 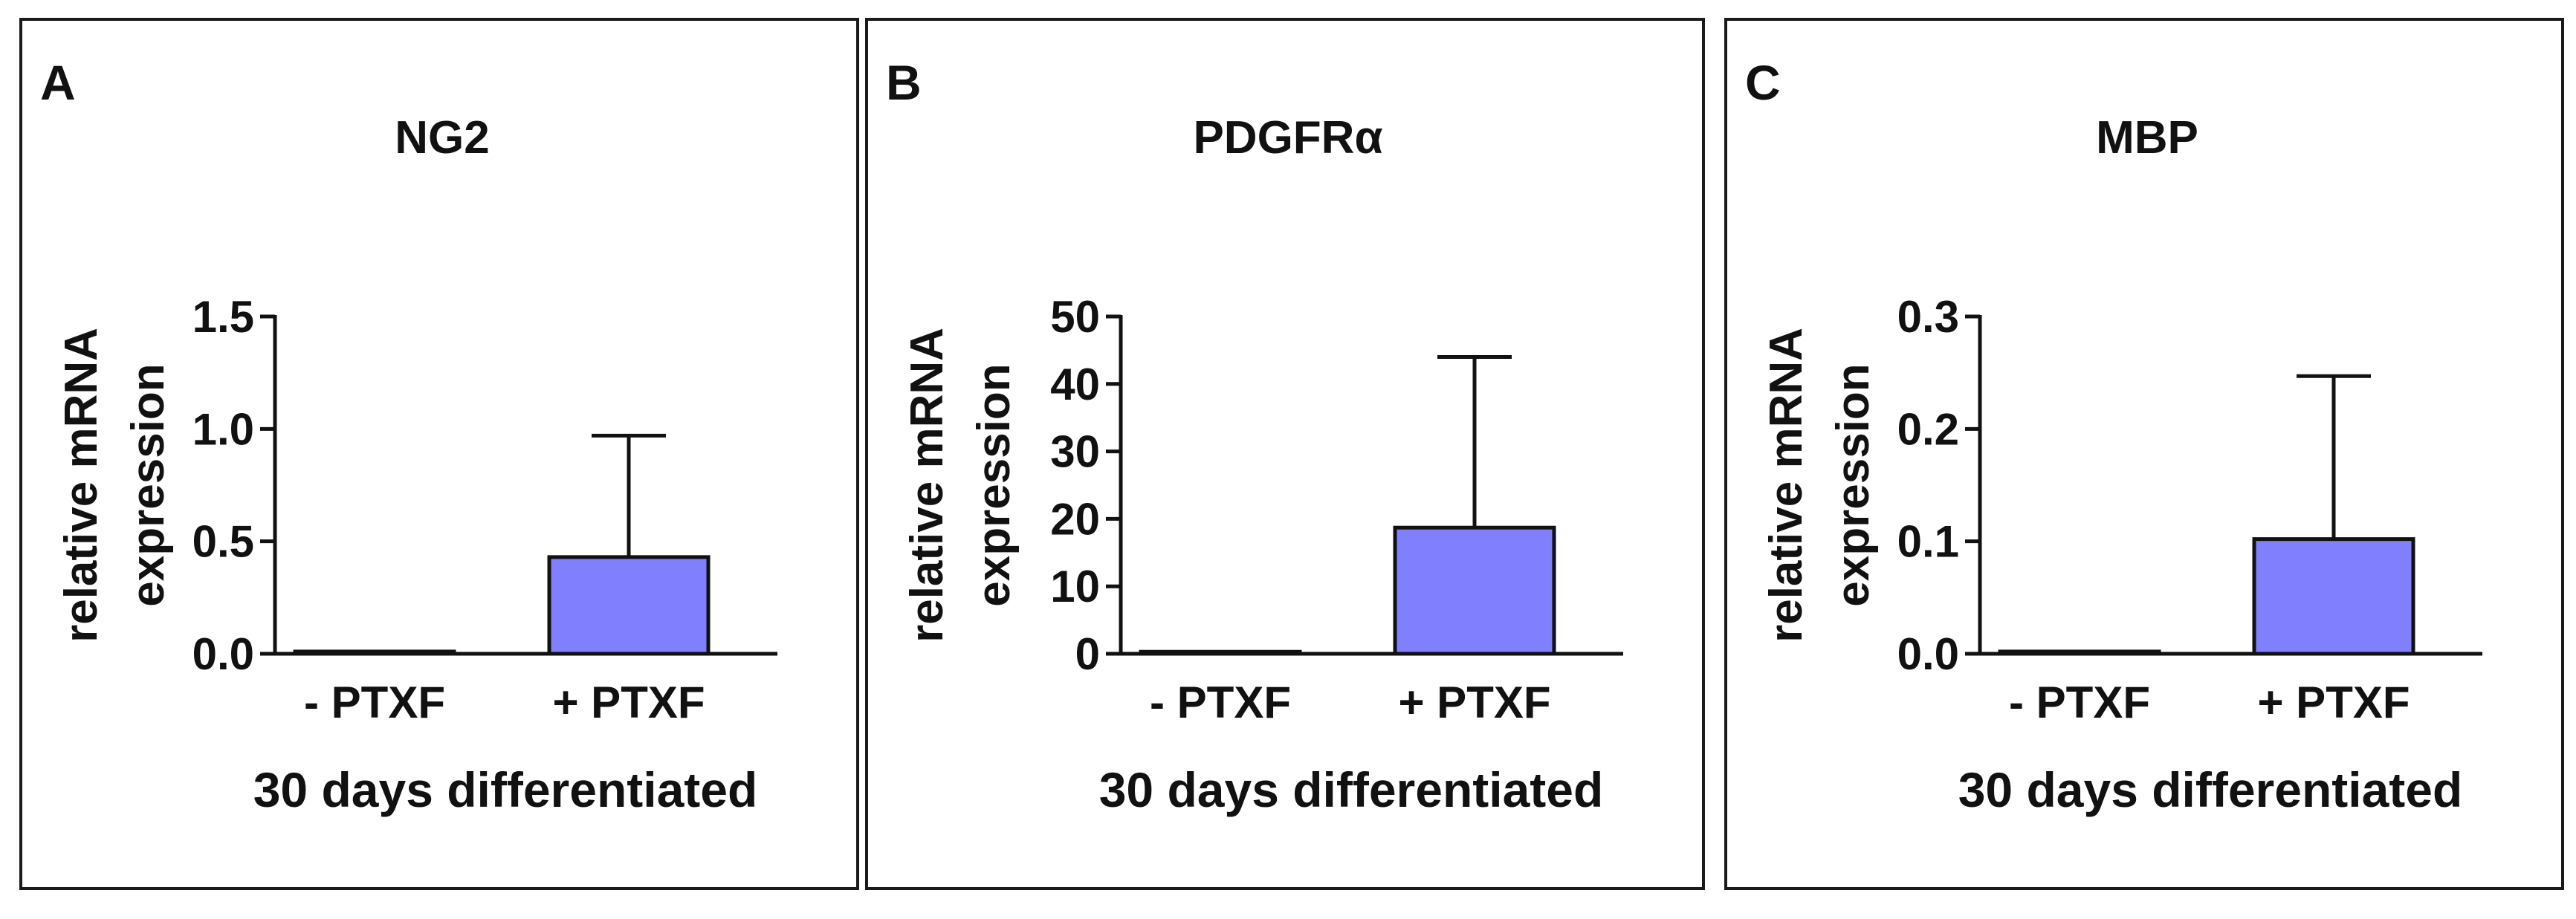 I want to click on y-tick-label: 1.0, so click(x=223, y=429).